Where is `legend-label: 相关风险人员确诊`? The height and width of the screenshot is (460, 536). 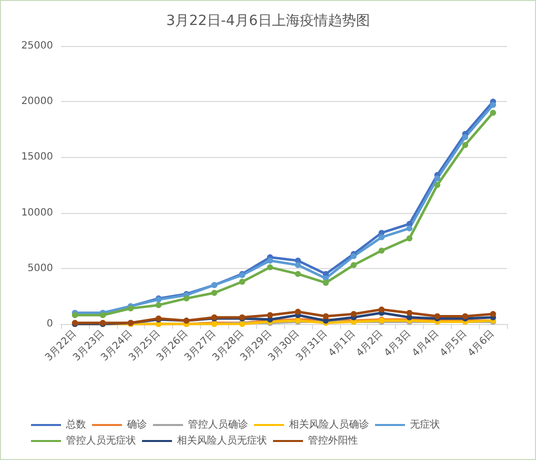 legend-label: 相关风险人员确诊 is located at coordinates (329, 424).